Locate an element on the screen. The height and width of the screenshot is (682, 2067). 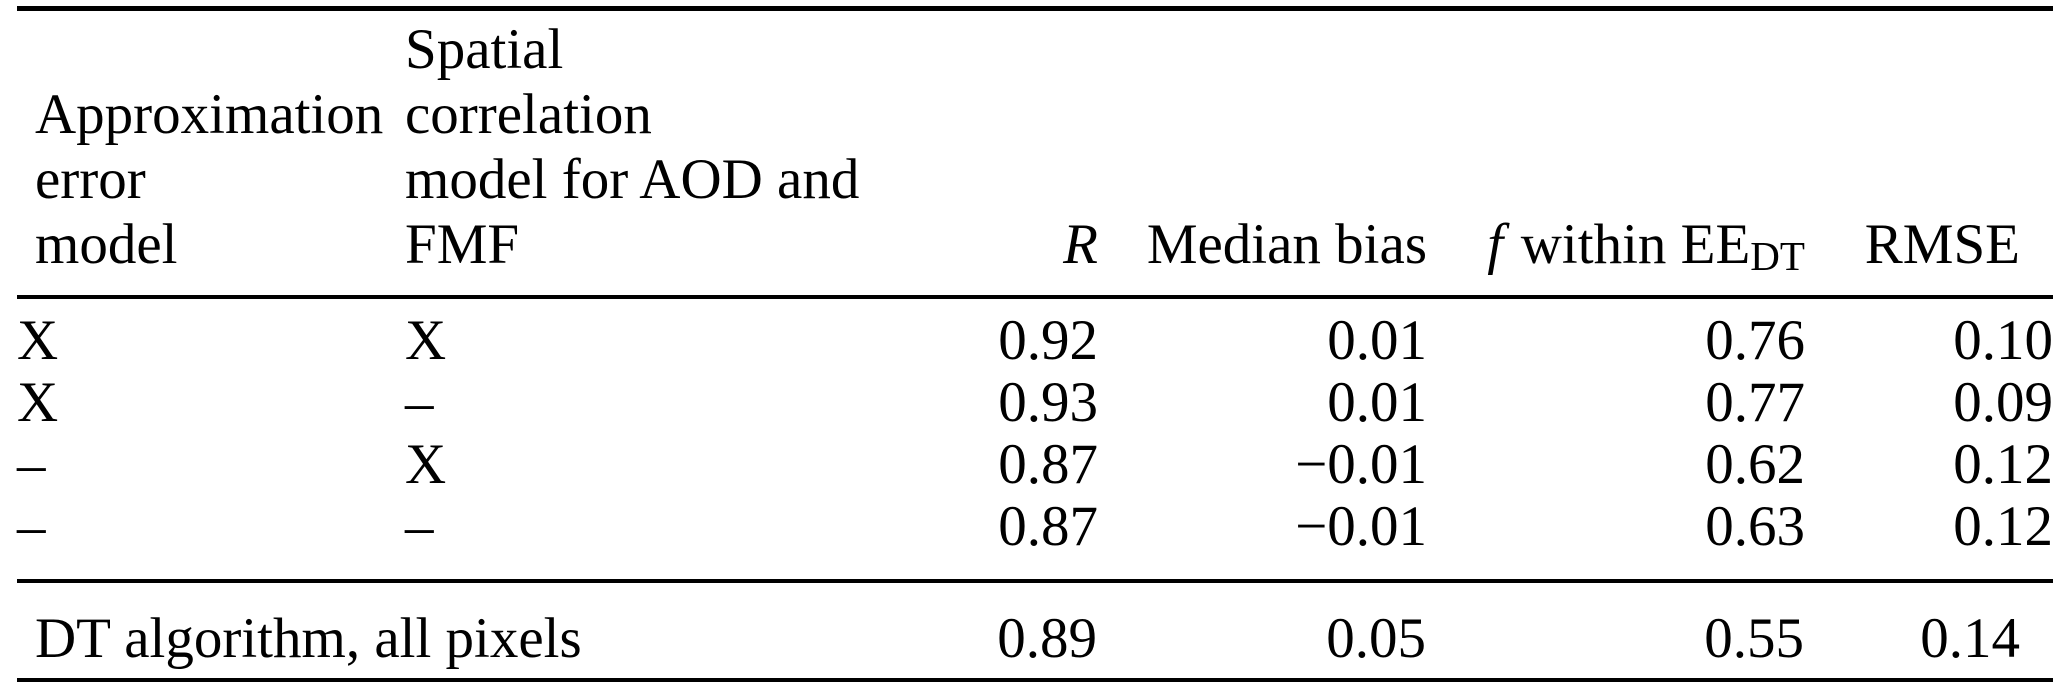
header-r: R is located at coordinates (991, 153).